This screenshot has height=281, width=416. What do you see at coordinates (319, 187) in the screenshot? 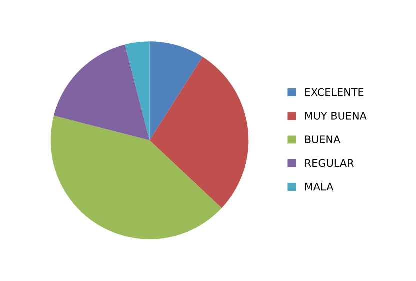
I see `legend-label: MALA` at bounding box center [319, 187].